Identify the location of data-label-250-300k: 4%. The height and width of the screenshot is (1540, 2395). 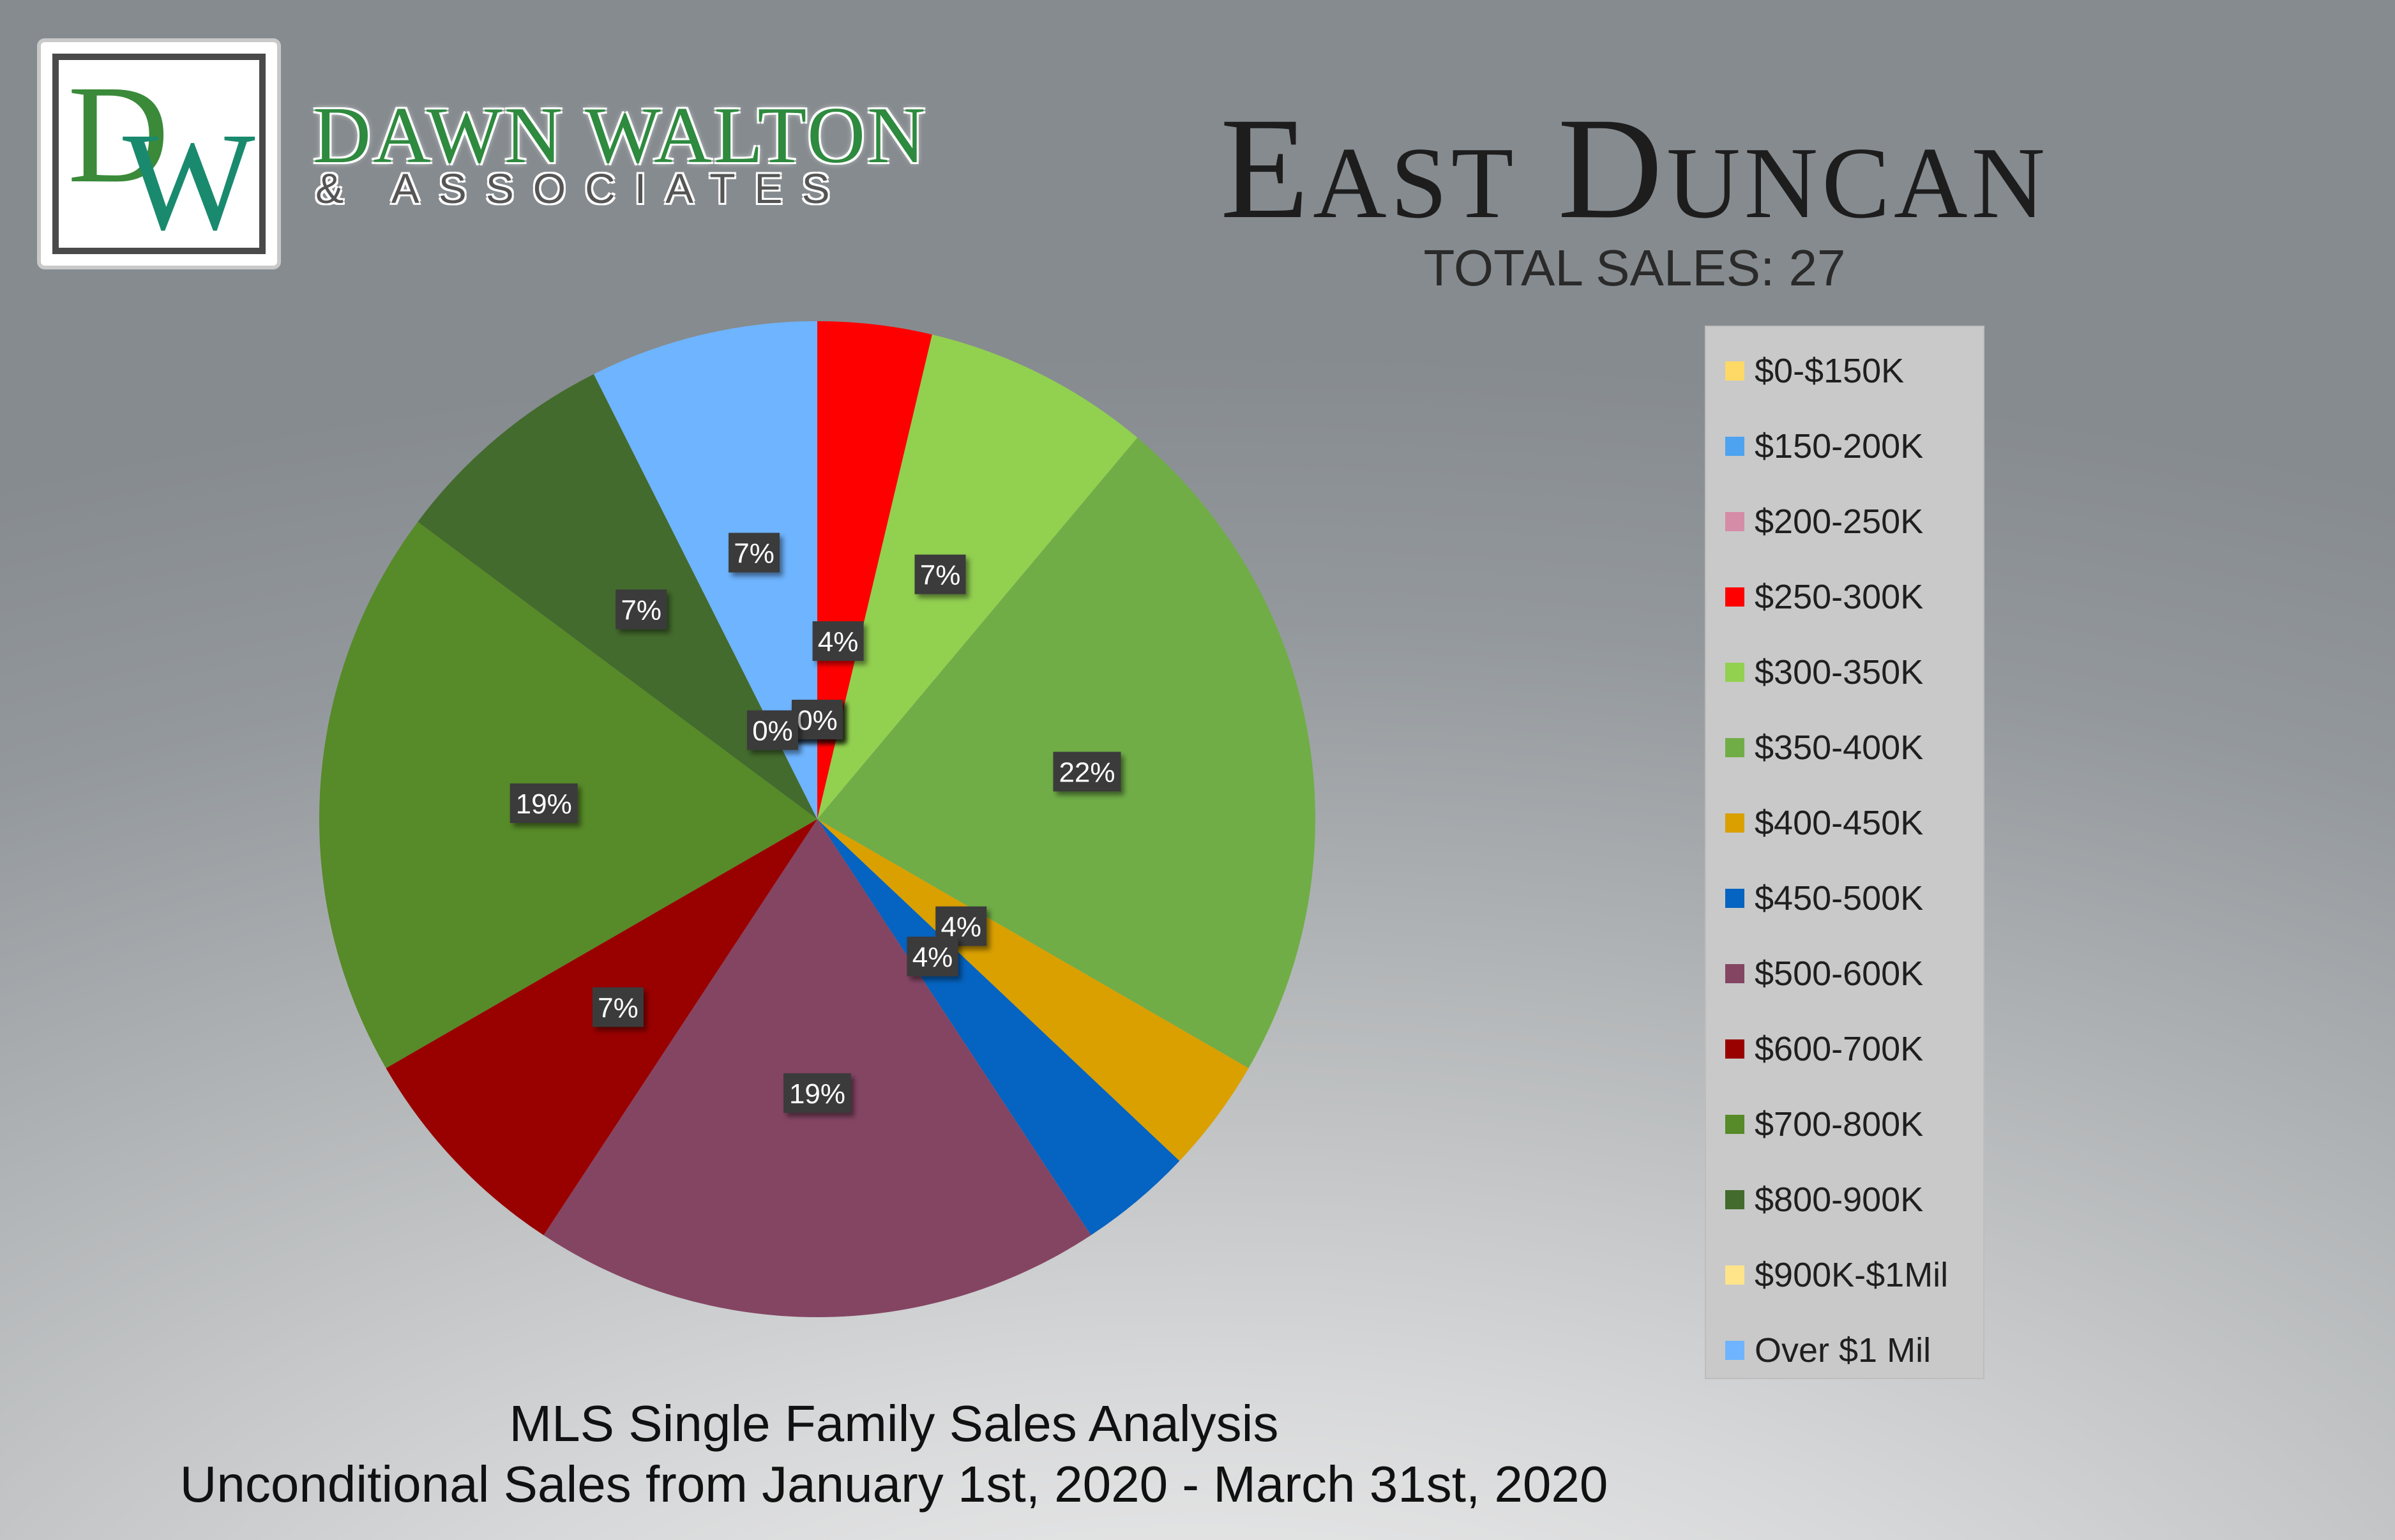
(838, 641).